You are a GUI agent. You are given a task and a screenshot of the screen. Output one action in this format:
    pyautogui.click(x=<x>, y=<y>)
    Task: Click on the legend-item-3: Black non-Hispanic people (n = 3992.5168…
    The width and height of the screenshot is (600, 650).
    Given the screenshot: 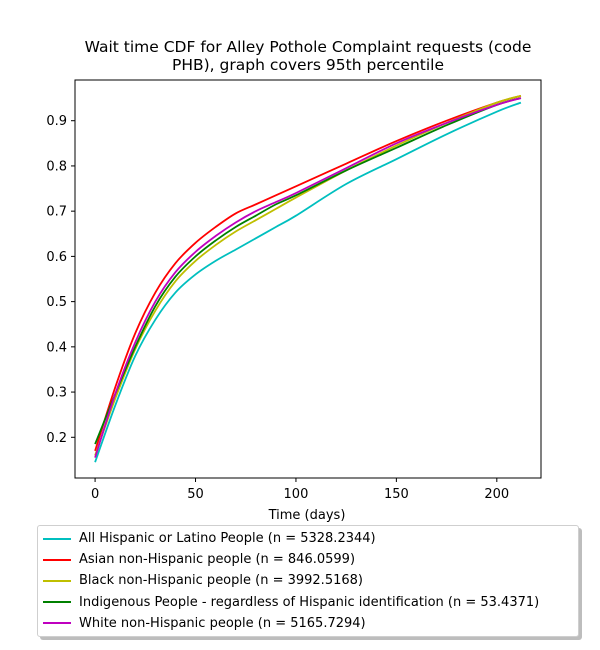 What is the action you would take?
    pyautogui.click(x=308, y=580)
    